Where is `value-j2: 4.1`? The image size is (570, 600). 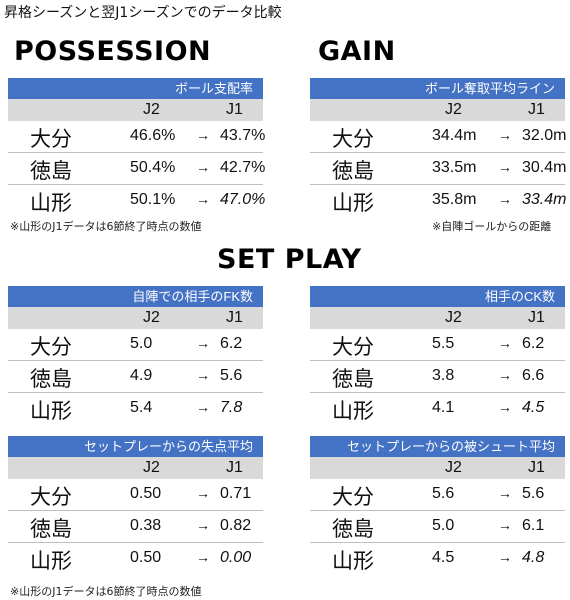
value-j2: 4.1 is located at coordinates (443, 407).